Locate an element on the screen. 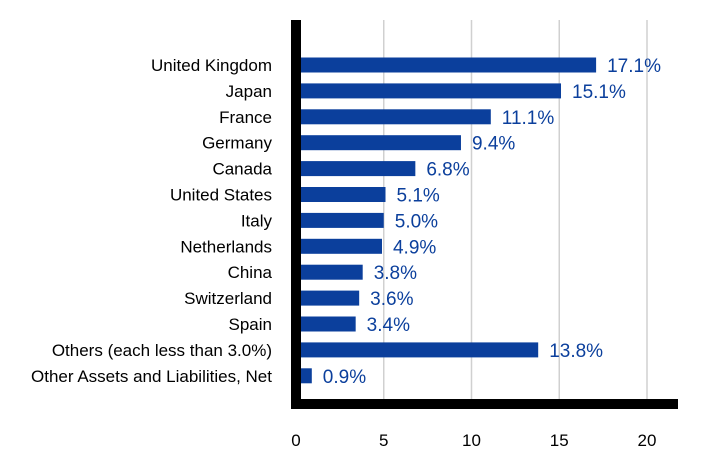 The height and width of the screenshot is (468, 708). x-tick-label: 15 is located at coordinates (559, 440).